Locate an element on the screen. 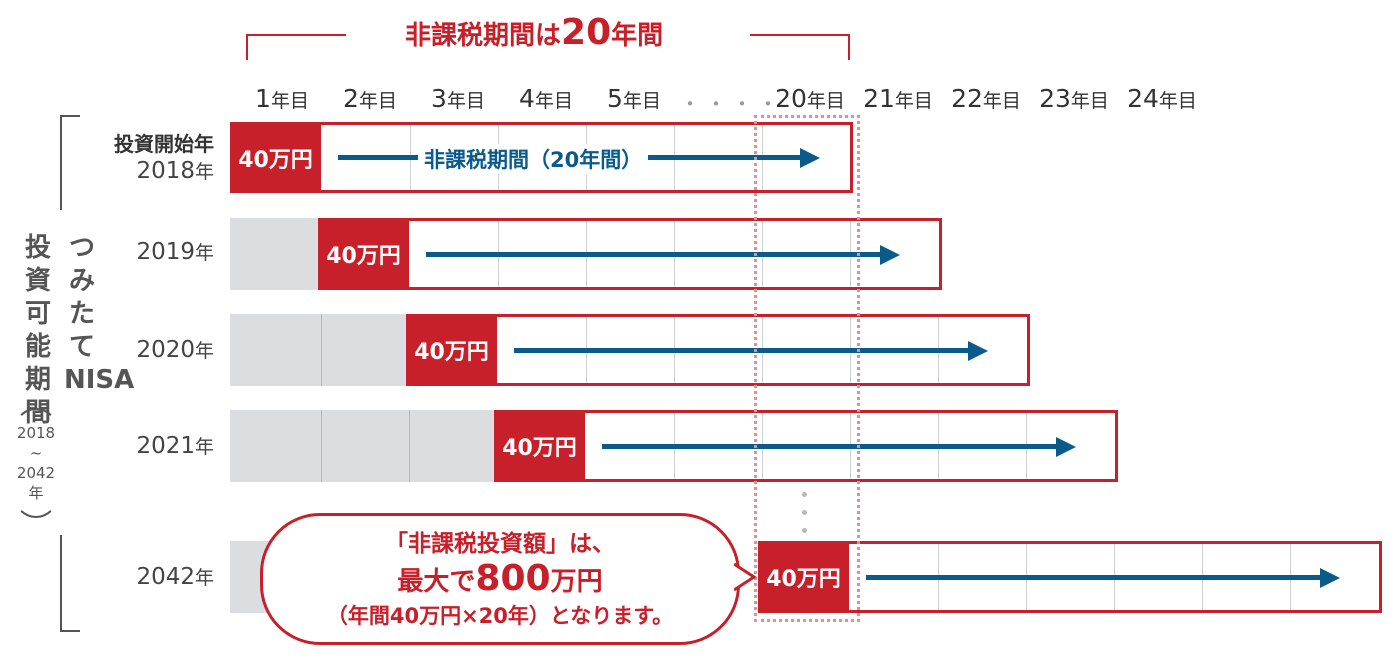 This screenshot has height=660, width=1400. bubble-line-2: 最大で800万円 is located at coordinates (500, 578).